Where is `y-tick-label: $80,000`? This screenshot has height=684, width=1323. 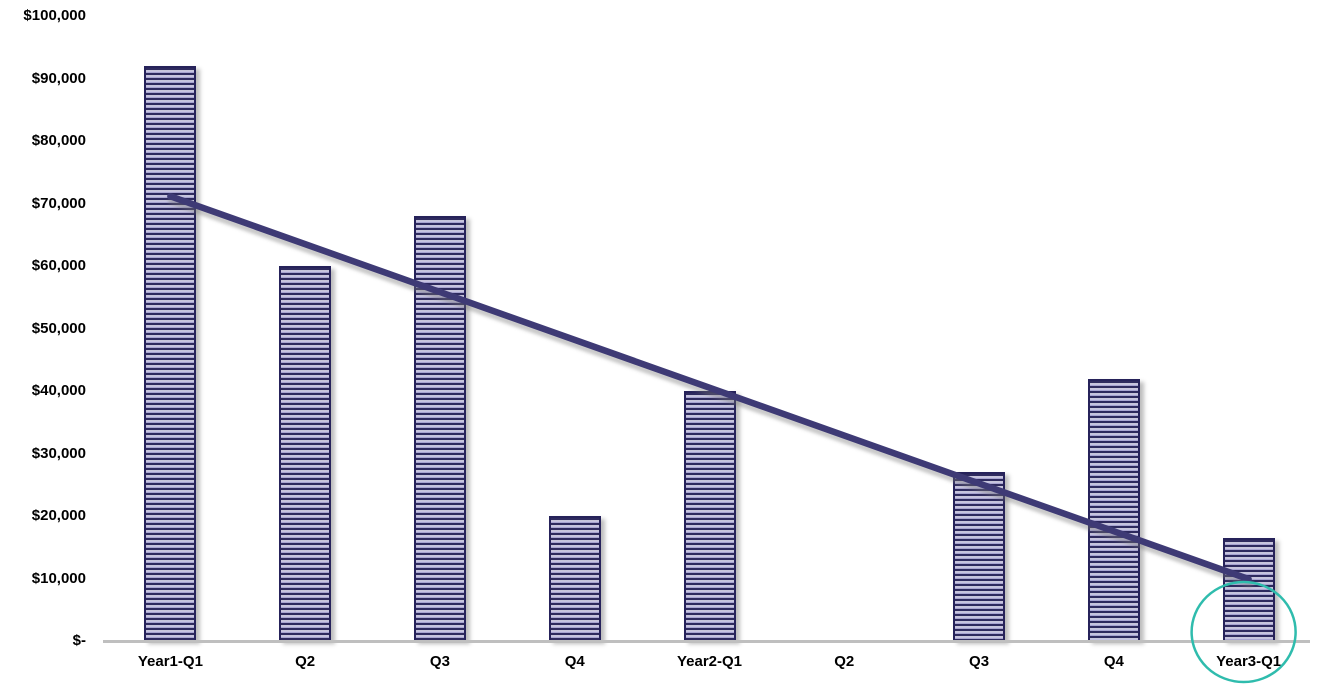
y-tick-label: $80,000 is located at coordinates (58, 140).